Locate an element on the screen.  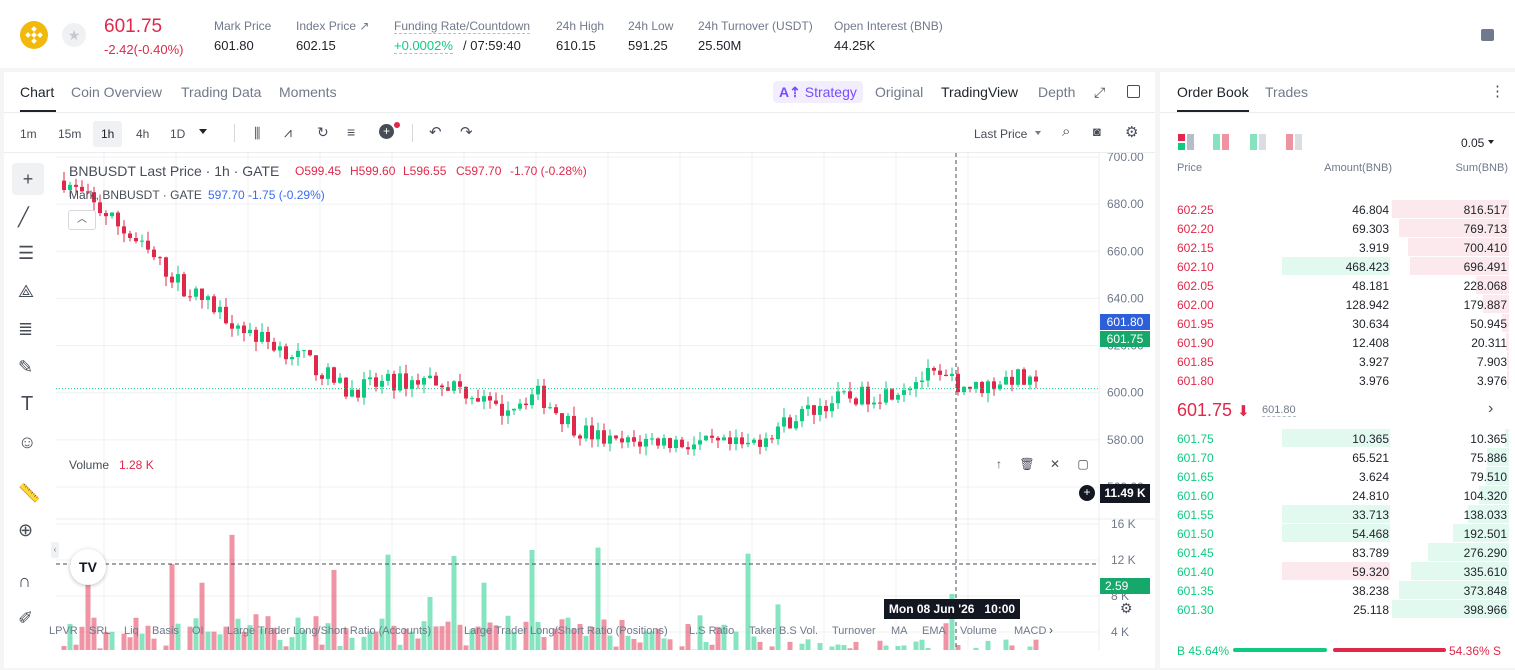
window-icon is located at coordinates (1133, 91).